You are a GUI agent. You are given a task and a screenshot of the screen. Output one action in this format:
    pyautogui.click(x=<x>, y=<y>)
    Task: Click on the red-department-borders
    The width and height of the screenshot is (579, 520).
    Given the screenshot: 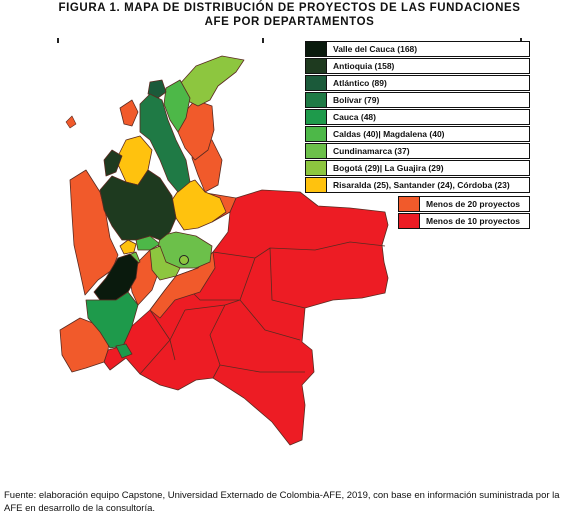 What is the action you would take?
    pyautogui.click(x=262, y=310)
    